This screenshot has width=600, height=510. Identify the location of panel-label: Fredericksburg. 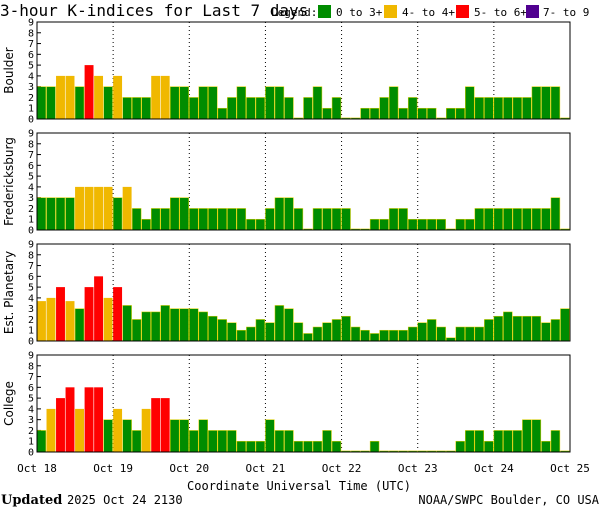
(9, 181).